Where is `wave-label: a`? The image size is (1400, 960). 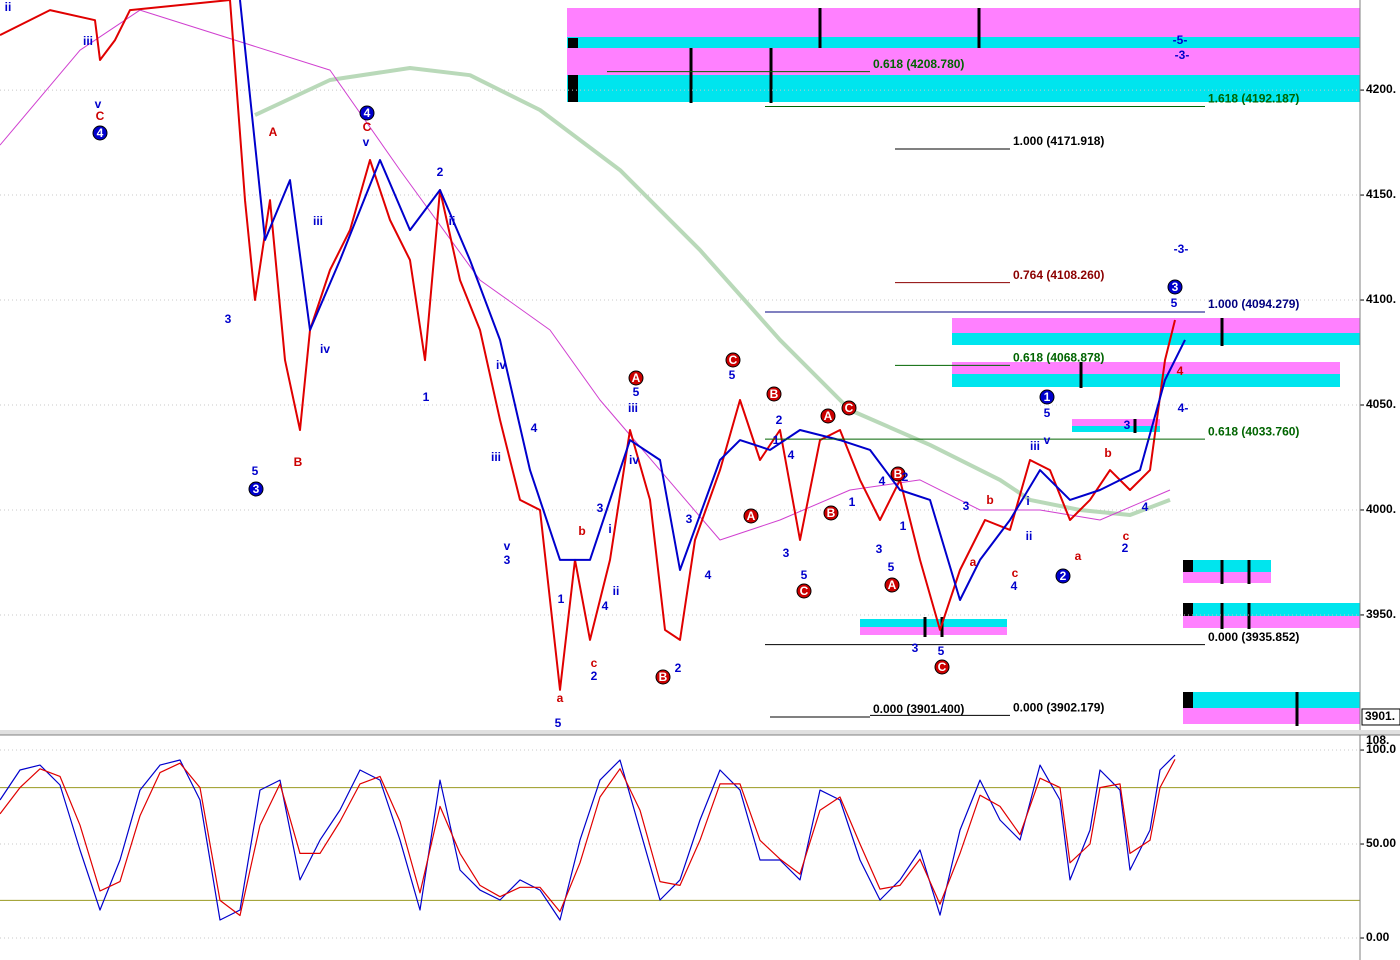
wave-label: a is located at coordinates (1078, 556).